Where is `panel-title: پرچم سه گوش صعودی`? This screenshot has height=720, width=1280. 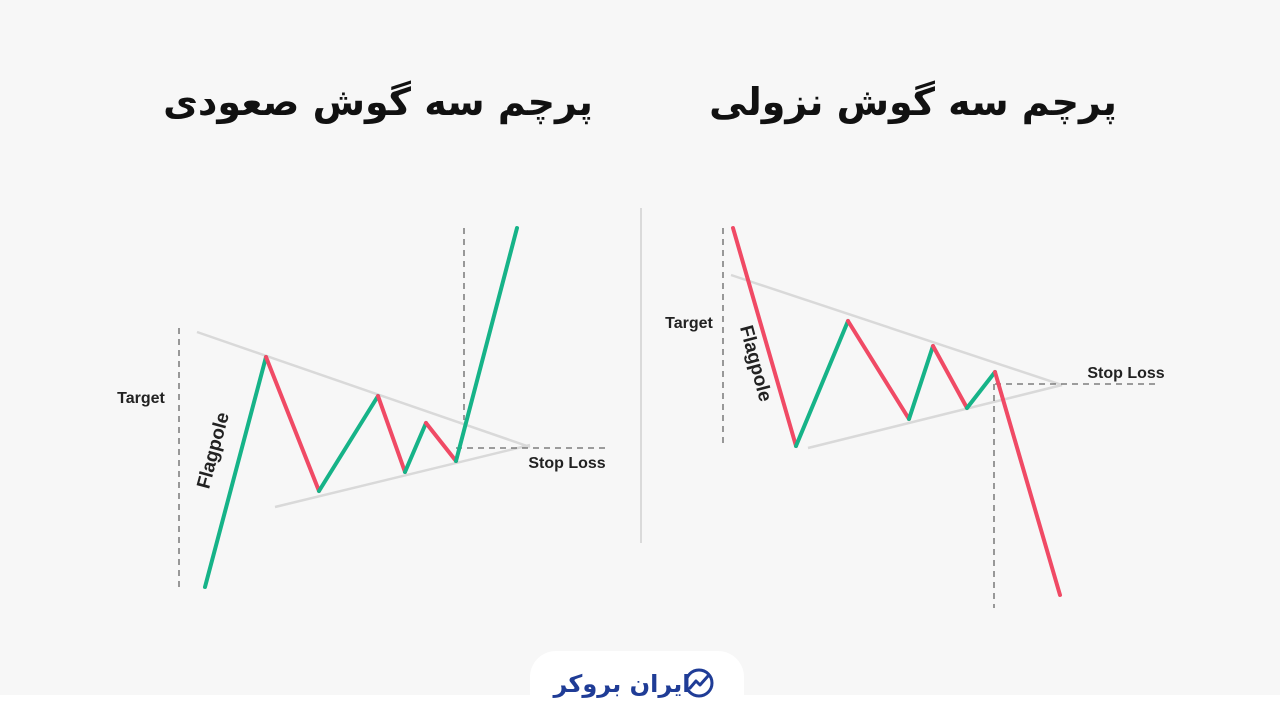
panel-title: پرچم سه گوش صعودی is located at coordinates (378, 102).